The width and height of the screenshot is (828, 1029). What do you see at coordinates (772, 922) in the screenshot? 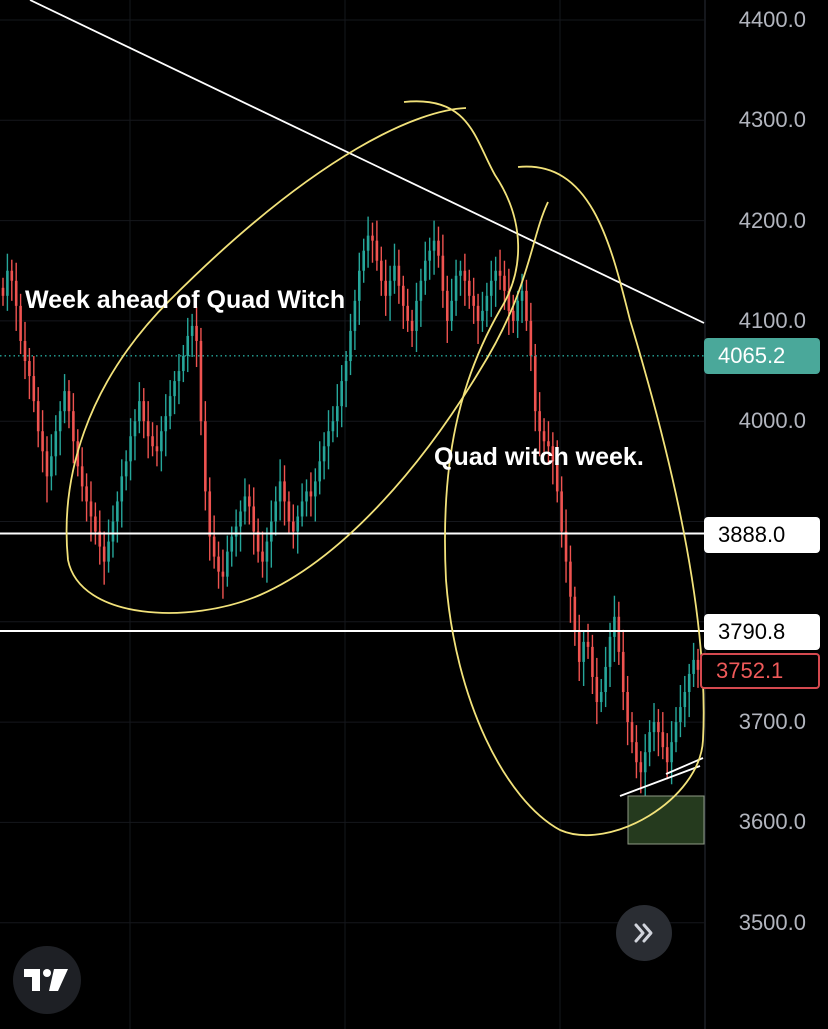
I see `price-axis-tick: 3500.0` at bounding box center [772, 922].